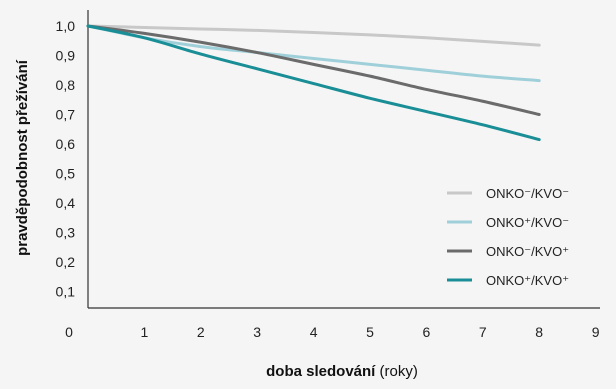  I want to click on y-tick-label: 0,6, so click(66, 144).